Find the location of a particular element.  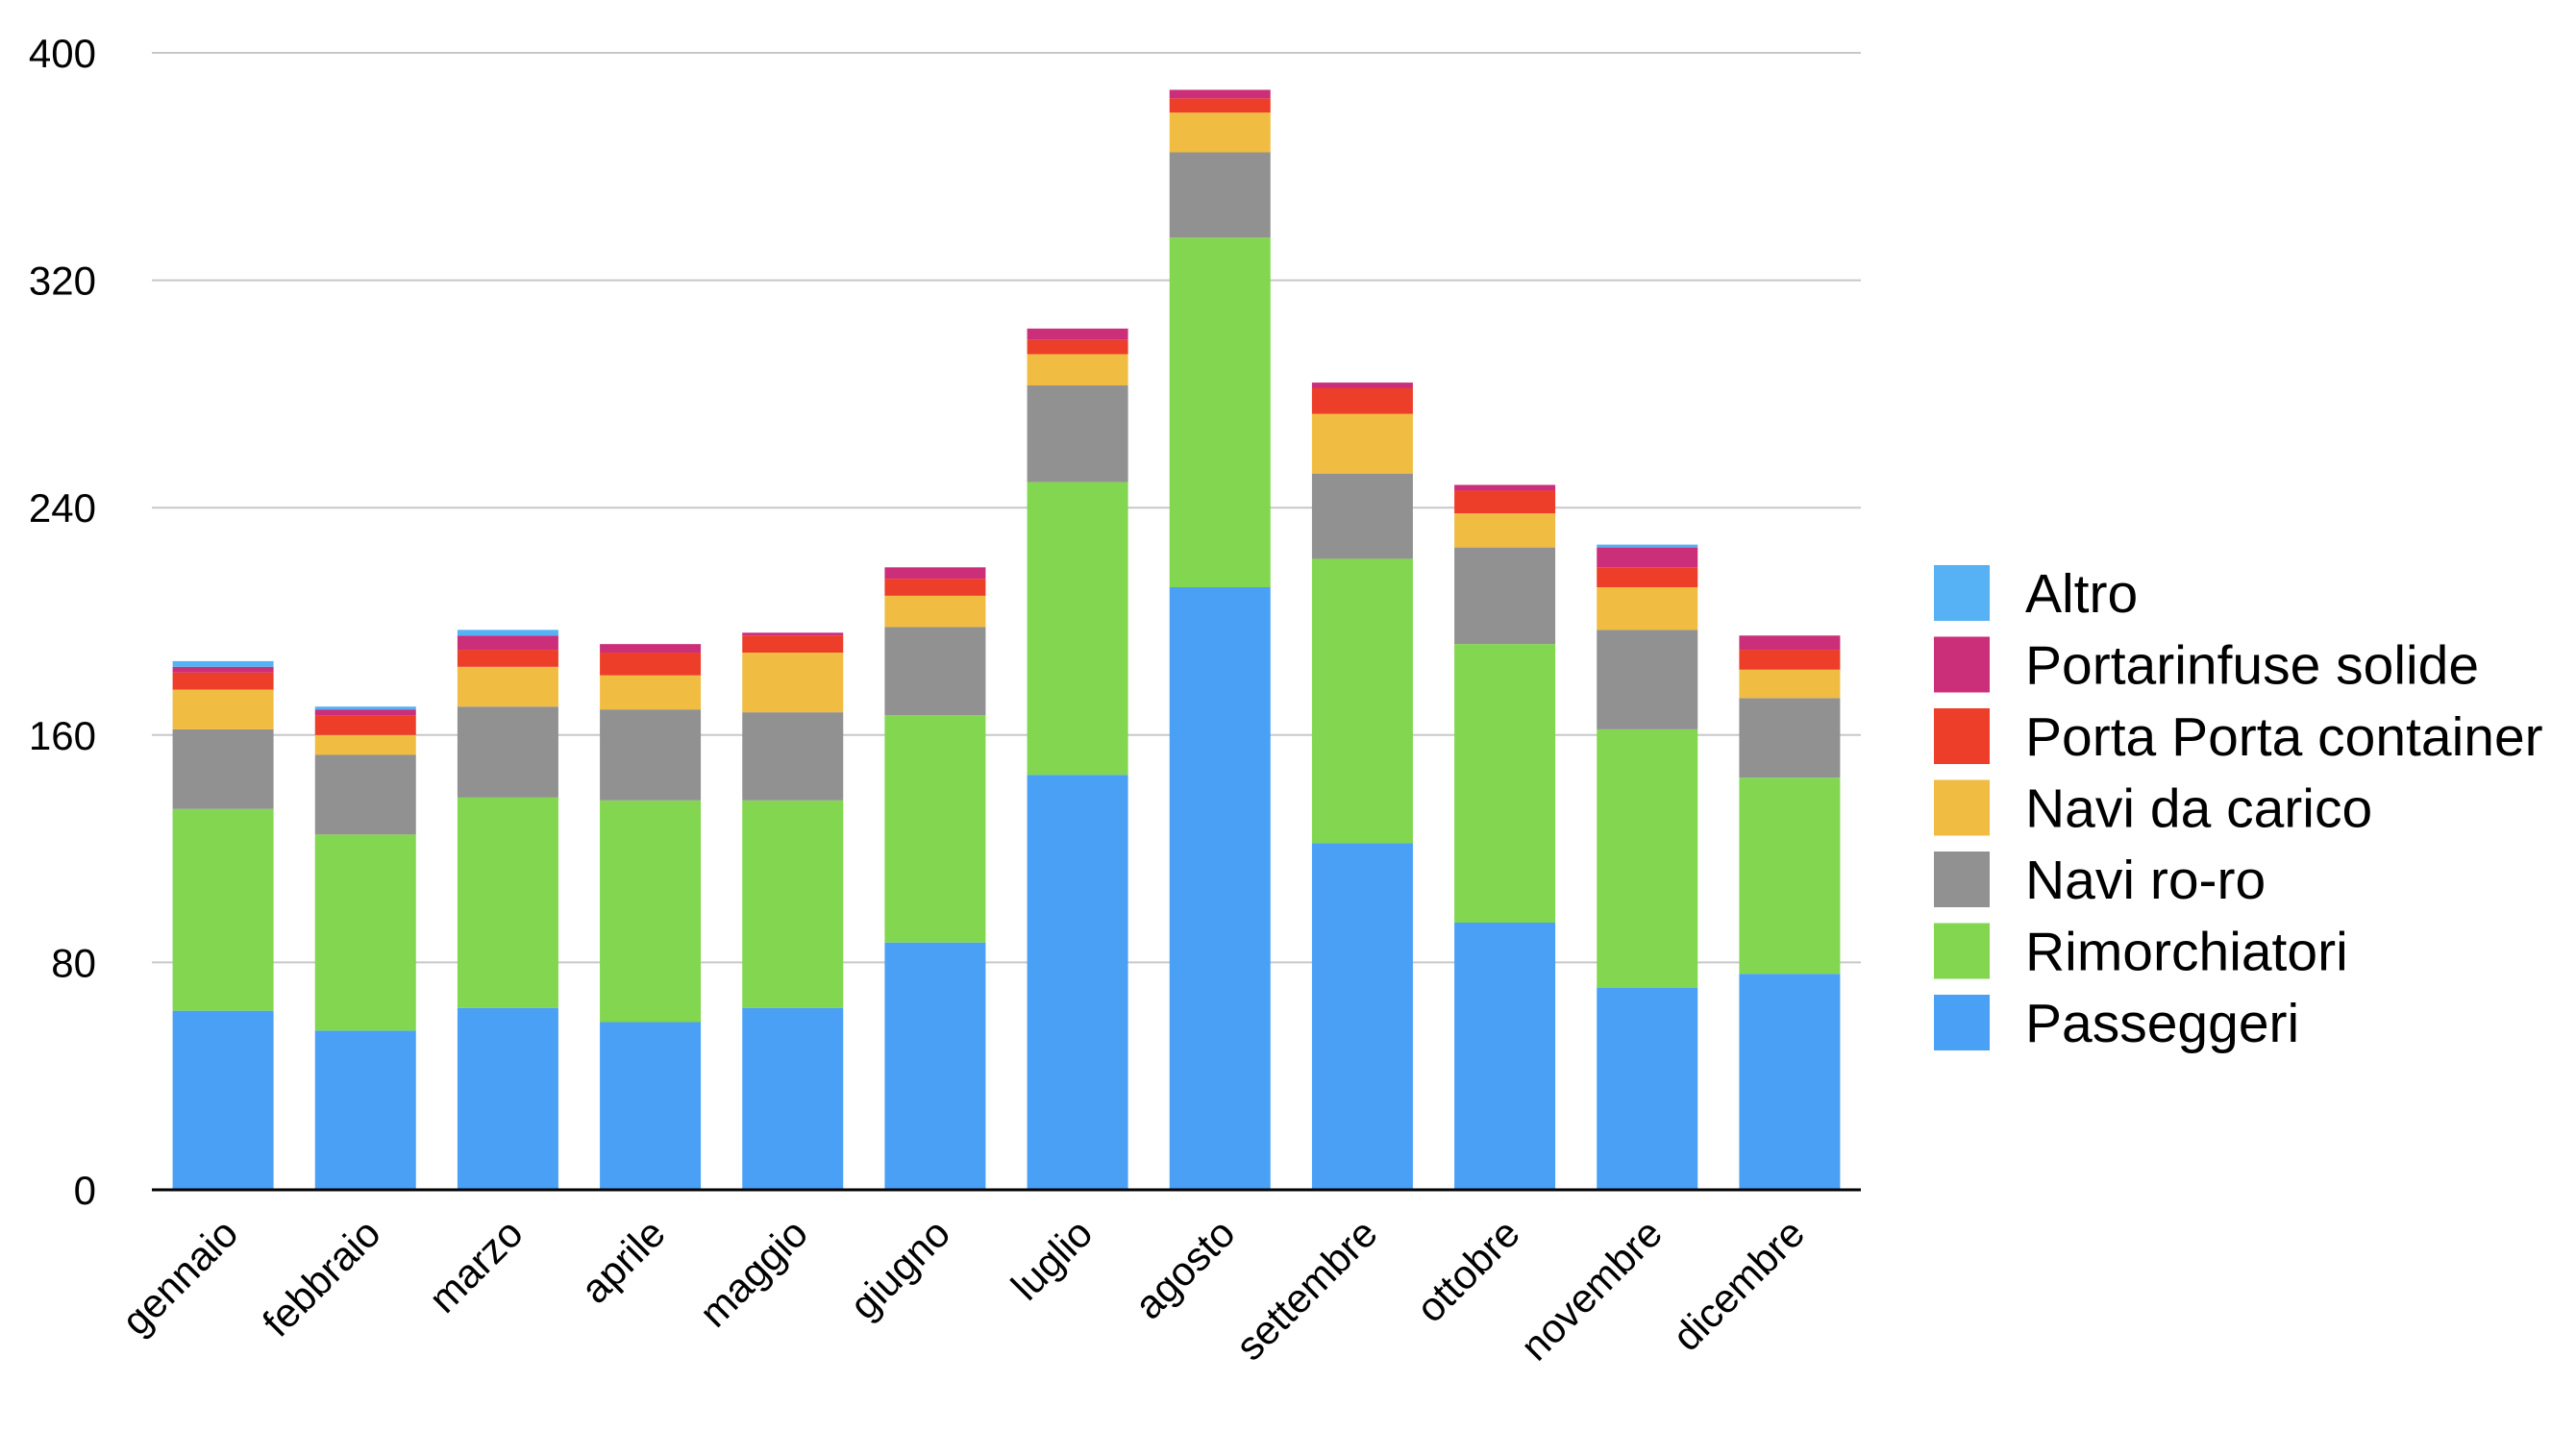

bar-stack-luglio is located at coordinates (1077, 759).